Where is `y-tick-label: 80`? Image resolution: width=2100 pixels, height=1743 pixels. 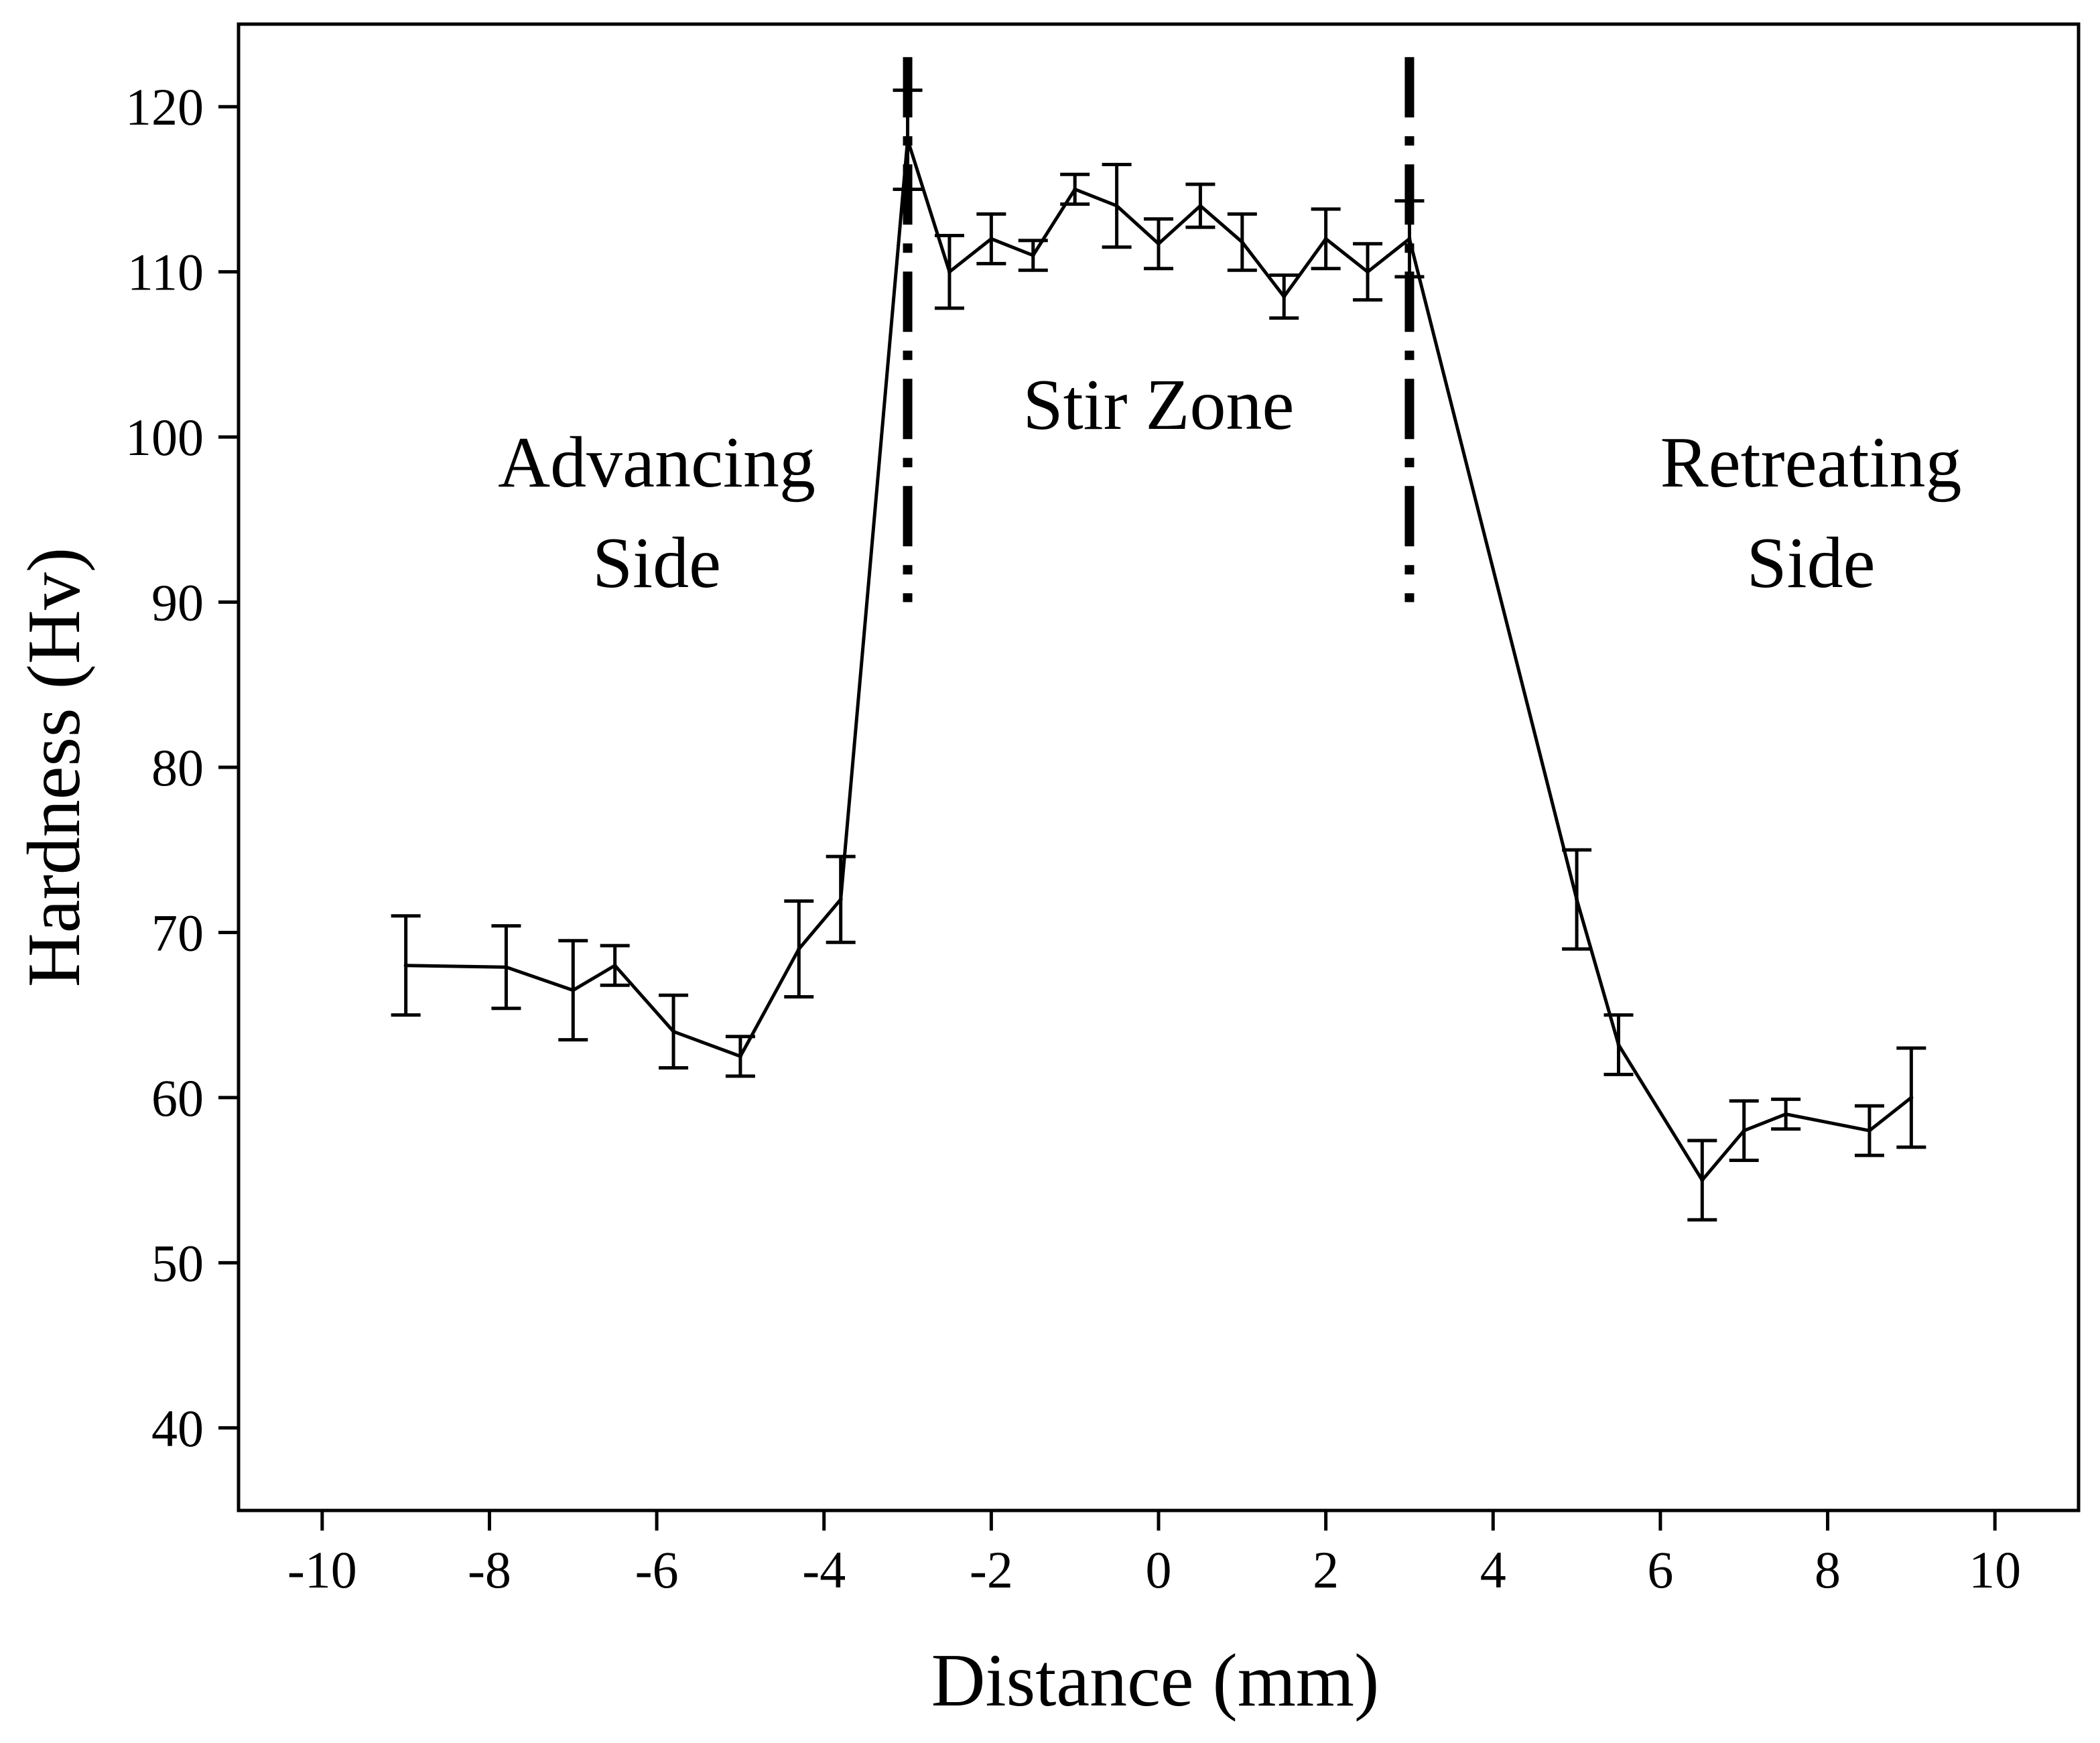
y-tick-label: 80 is located at coordinates (177, 767).